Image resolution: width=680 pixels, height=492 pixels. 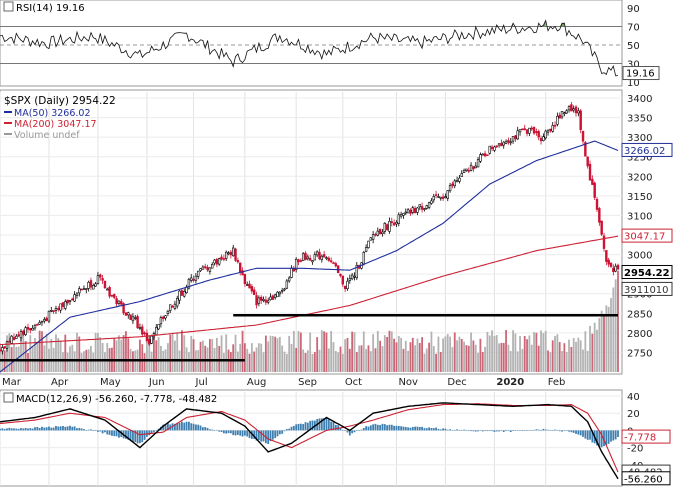 What do you see at coordinates (353, 382) in the screenshot?
I see `x-axis-label: Oct` at bounding box center [353, 382].